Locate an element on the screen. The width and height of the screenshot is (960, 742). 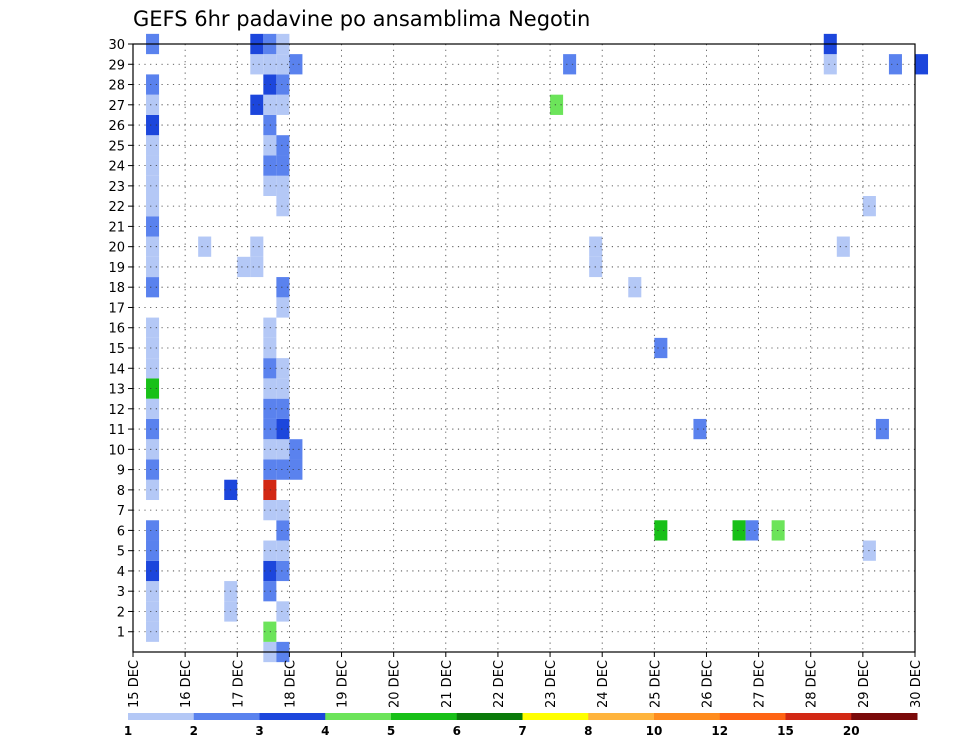
x-tick-label: 16 DEC is located at coordinates (186, 684).